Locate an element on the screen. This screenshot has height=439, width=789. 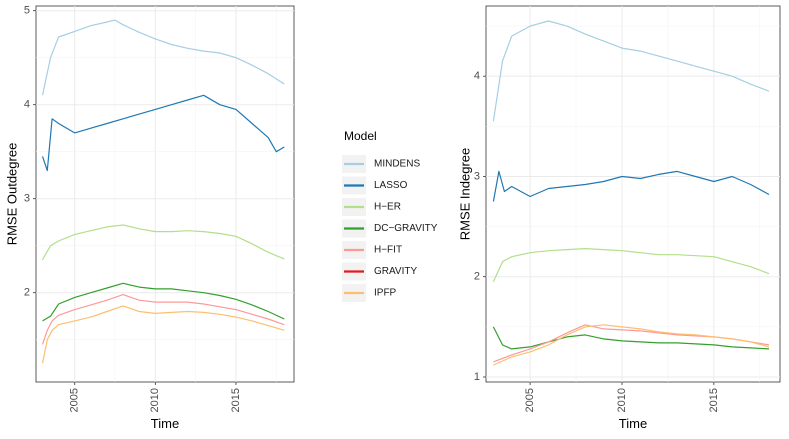
legend-label-h-fit: H−FIT is located at coordinates (388, 250).